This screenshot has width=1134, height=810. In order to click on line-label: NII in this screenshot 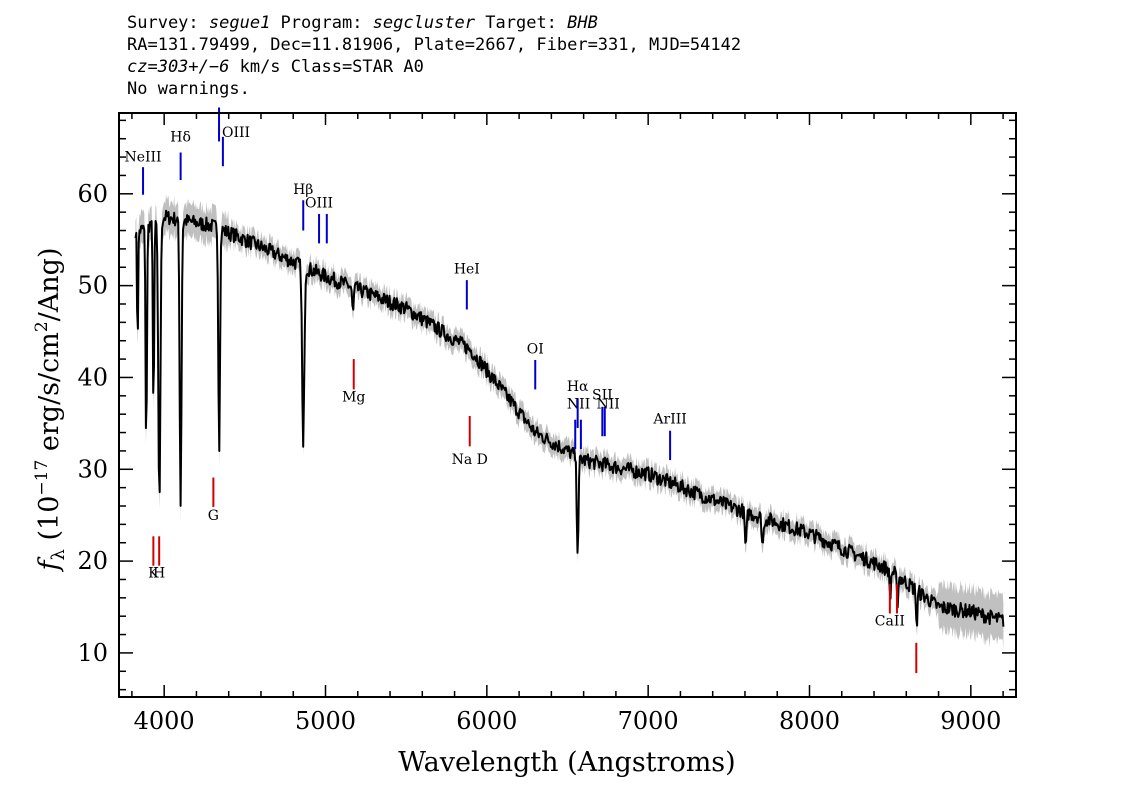, I will do `click(607, 405)`.